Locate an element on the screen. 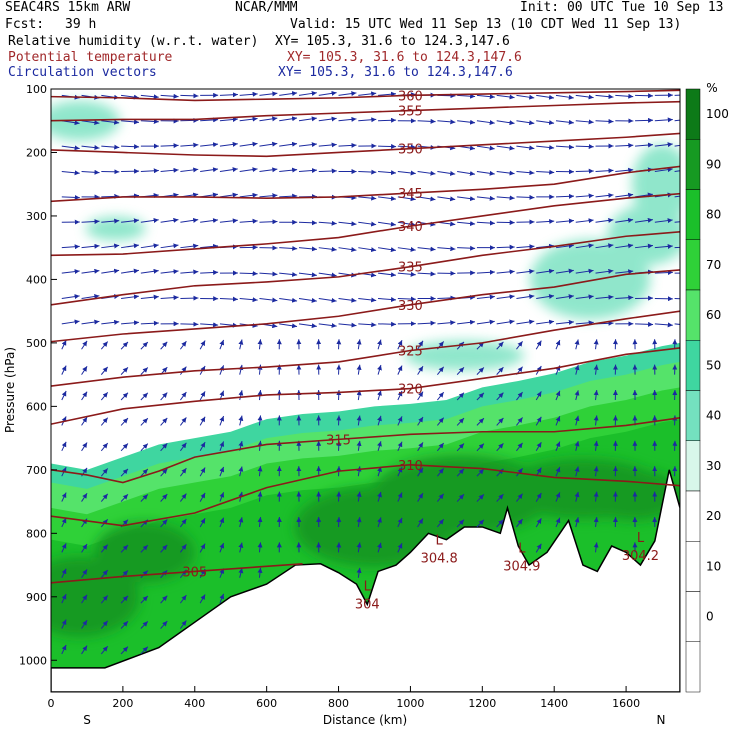  field-xy-theta: XY= 105.3, 31.6 to 124.3,147.6 is located at coordinates (404, 57).